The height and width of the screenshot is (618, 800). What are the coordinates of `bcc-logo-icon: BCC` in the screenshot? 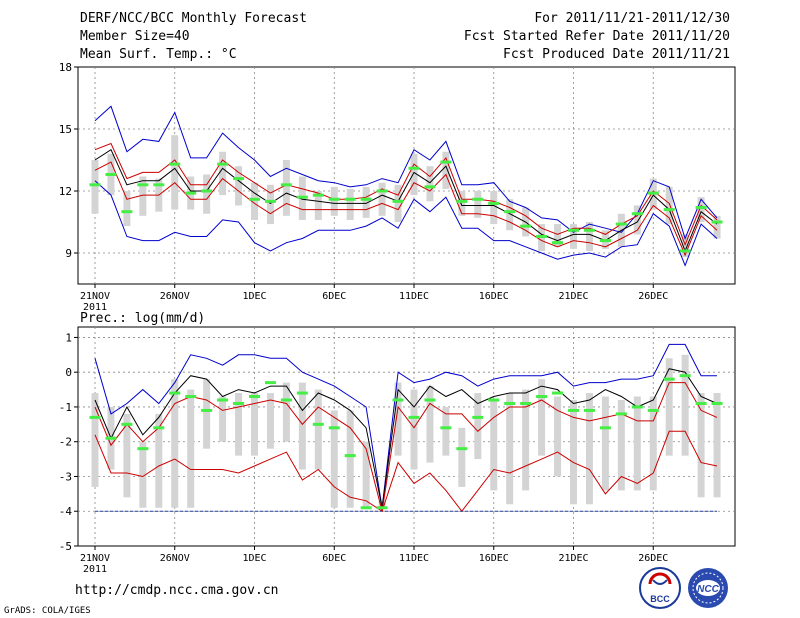 It's located at (660, 588).